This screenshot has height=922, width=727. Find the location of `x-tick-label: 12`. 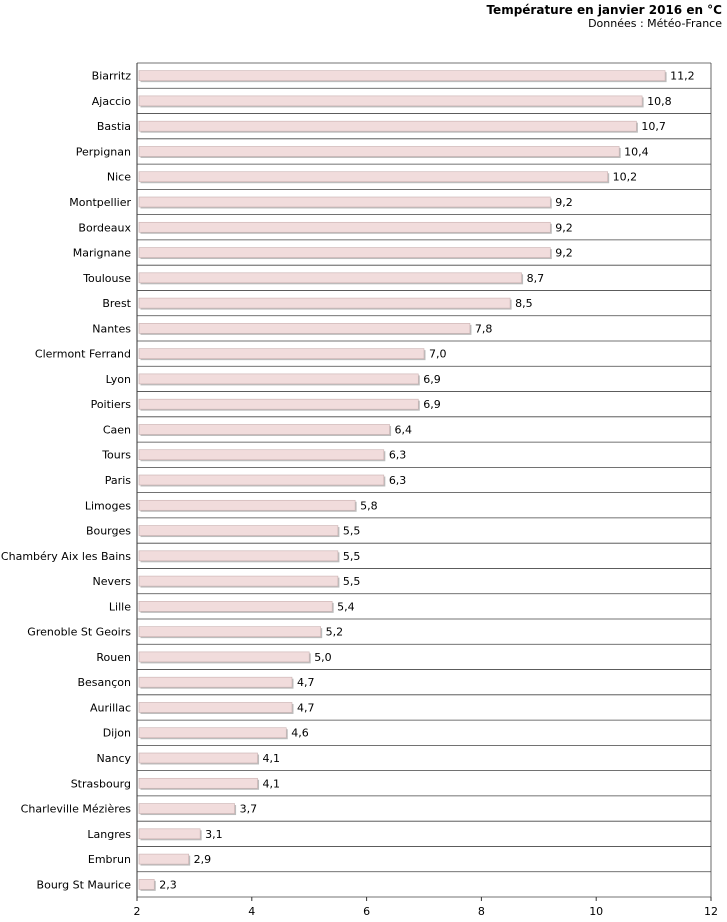

x-tick-label: 12 is located at coordinates (711, 911).